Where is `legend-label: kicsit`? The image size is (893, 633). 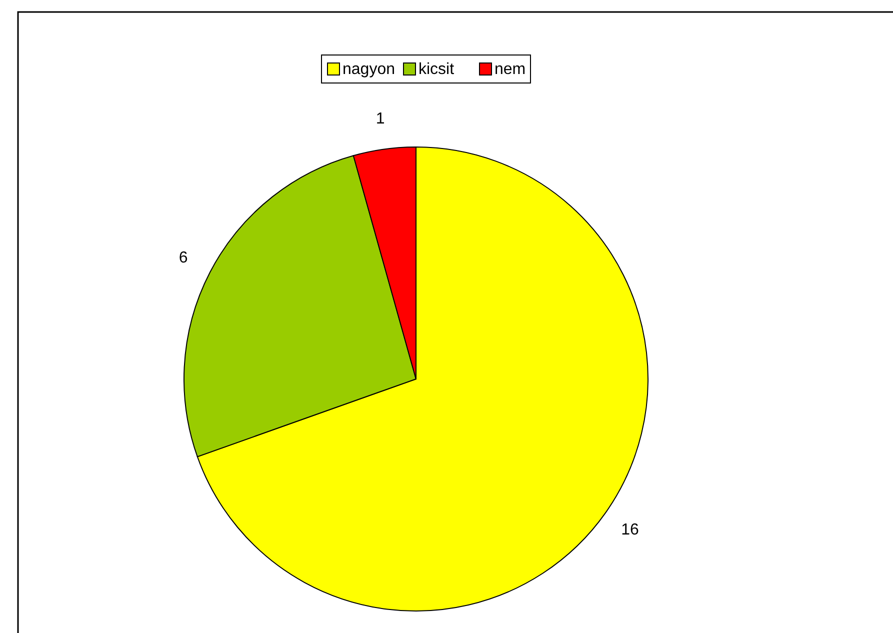
legend-label: kicsit is located at coordinates (436, 69).